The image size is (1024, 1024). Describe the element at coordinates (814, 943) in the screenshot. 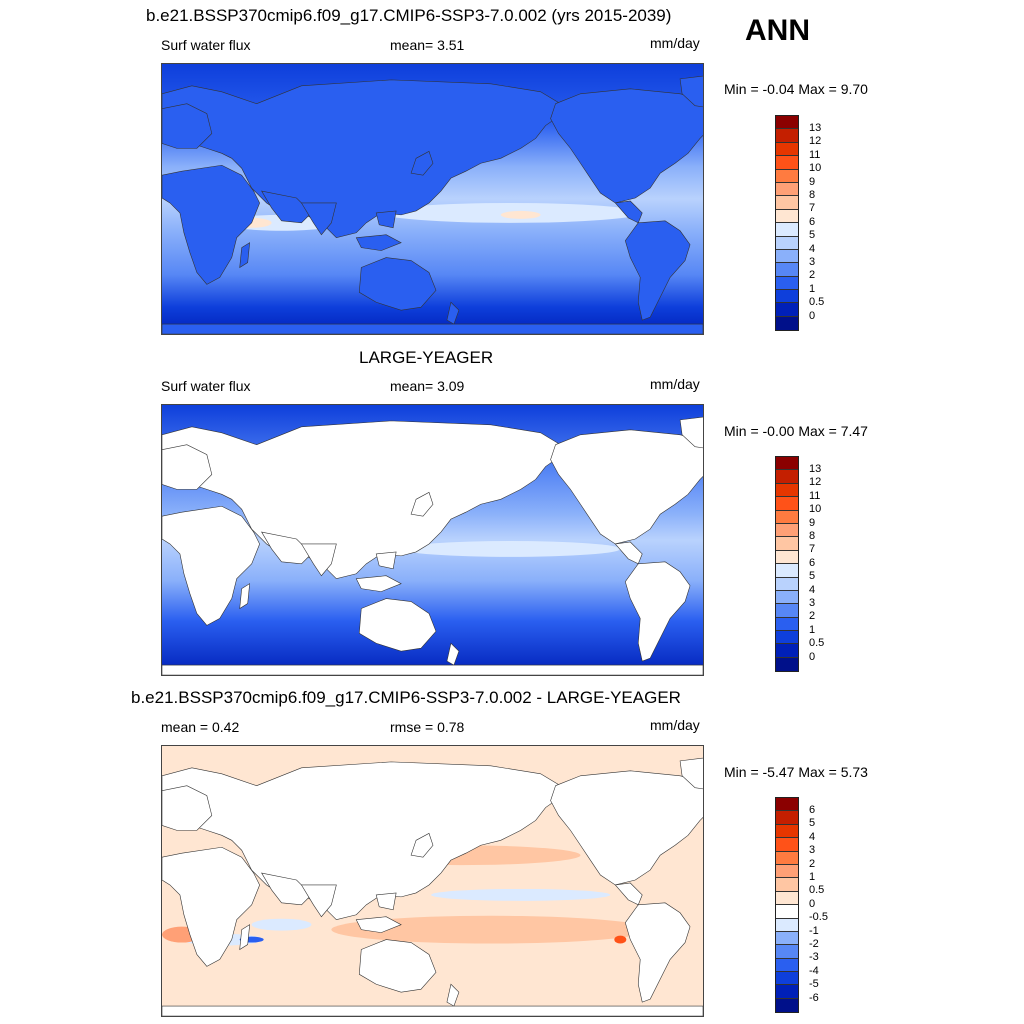

I see `colorbar-tick-label: -2` at that location.